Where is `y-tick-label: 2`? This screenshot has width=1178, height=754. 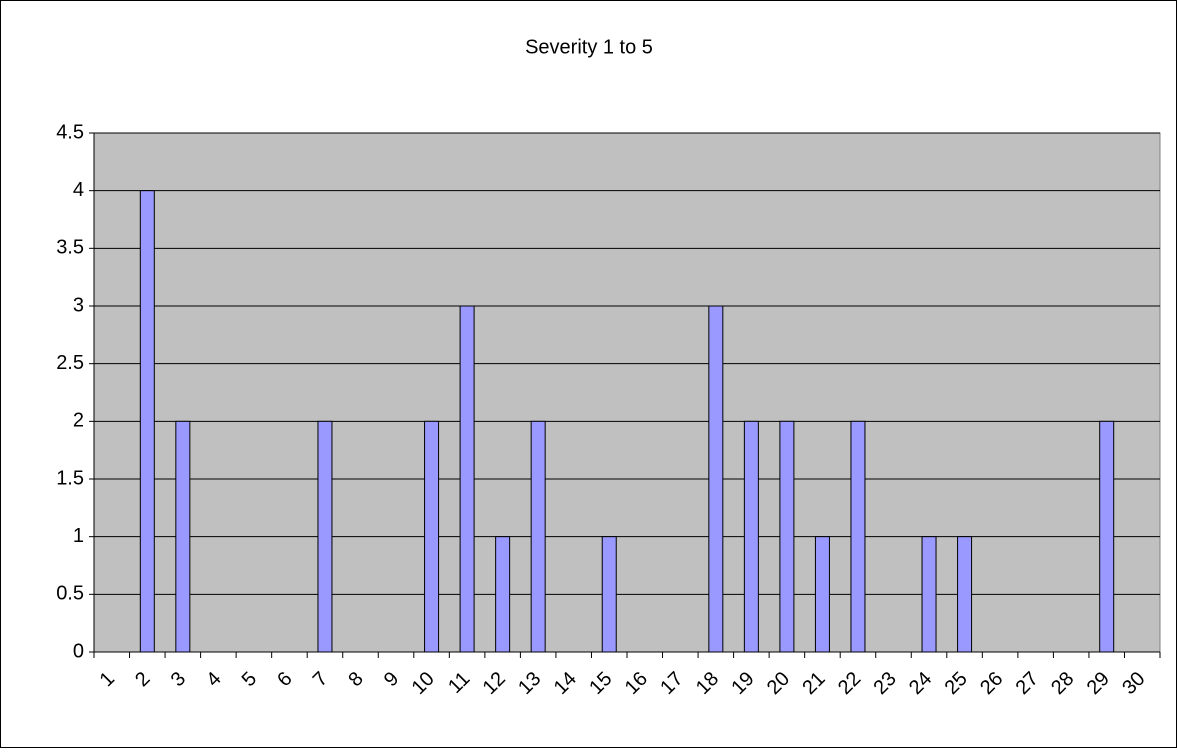
y-tick-label: 2 is located at coordinates (78, 421).